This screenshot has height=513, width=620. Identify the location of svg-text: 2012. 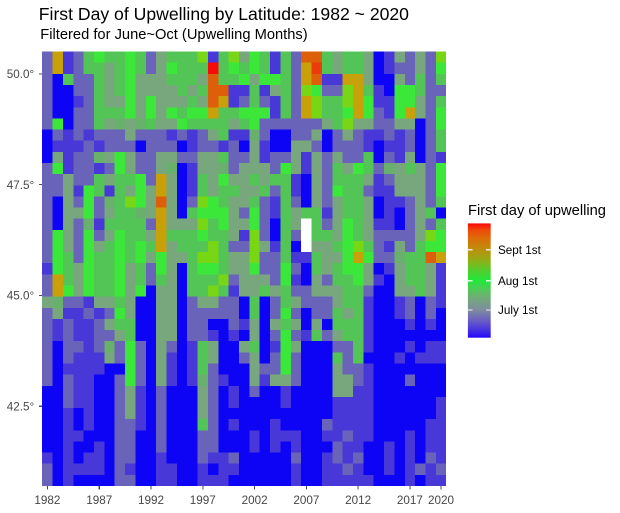
(358, 500).